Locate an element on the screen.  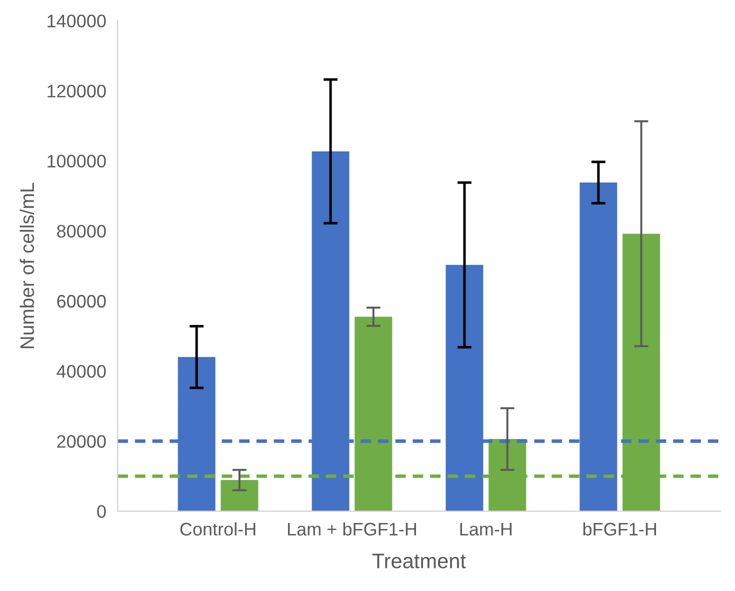
y-tick-label: 40000 is located at coordinates (81, 371).